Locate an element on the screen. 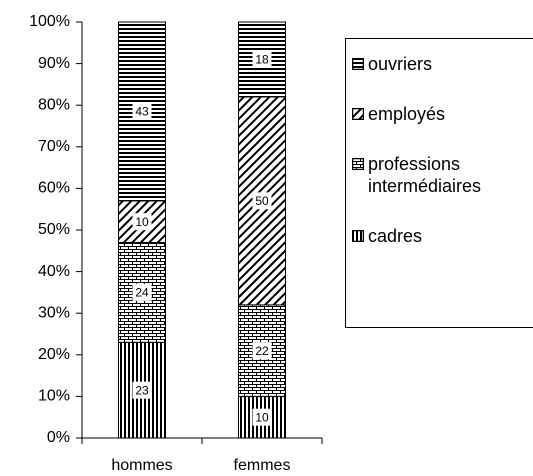 This screenshot has width=533, height=476. legend-label: cadres is located at coordinates (395, 236).